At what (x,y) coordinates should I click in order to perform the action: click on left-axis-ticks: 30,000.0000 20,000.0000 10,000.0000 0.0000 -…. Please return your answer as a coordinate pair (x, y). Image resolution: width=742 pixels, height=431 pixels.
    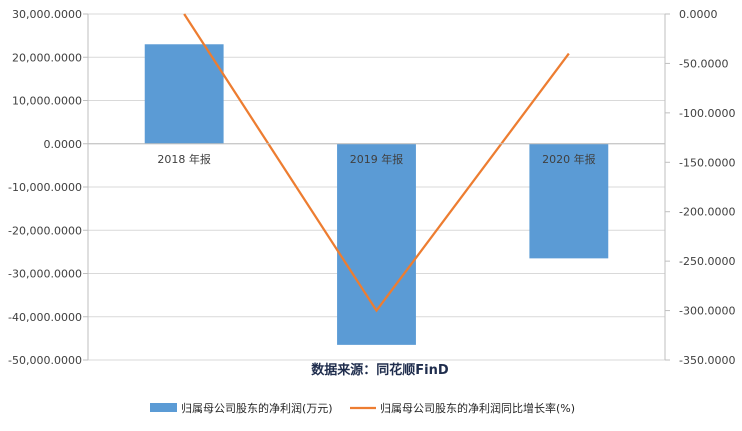
    Looking at the image, I should click on (45, 187).